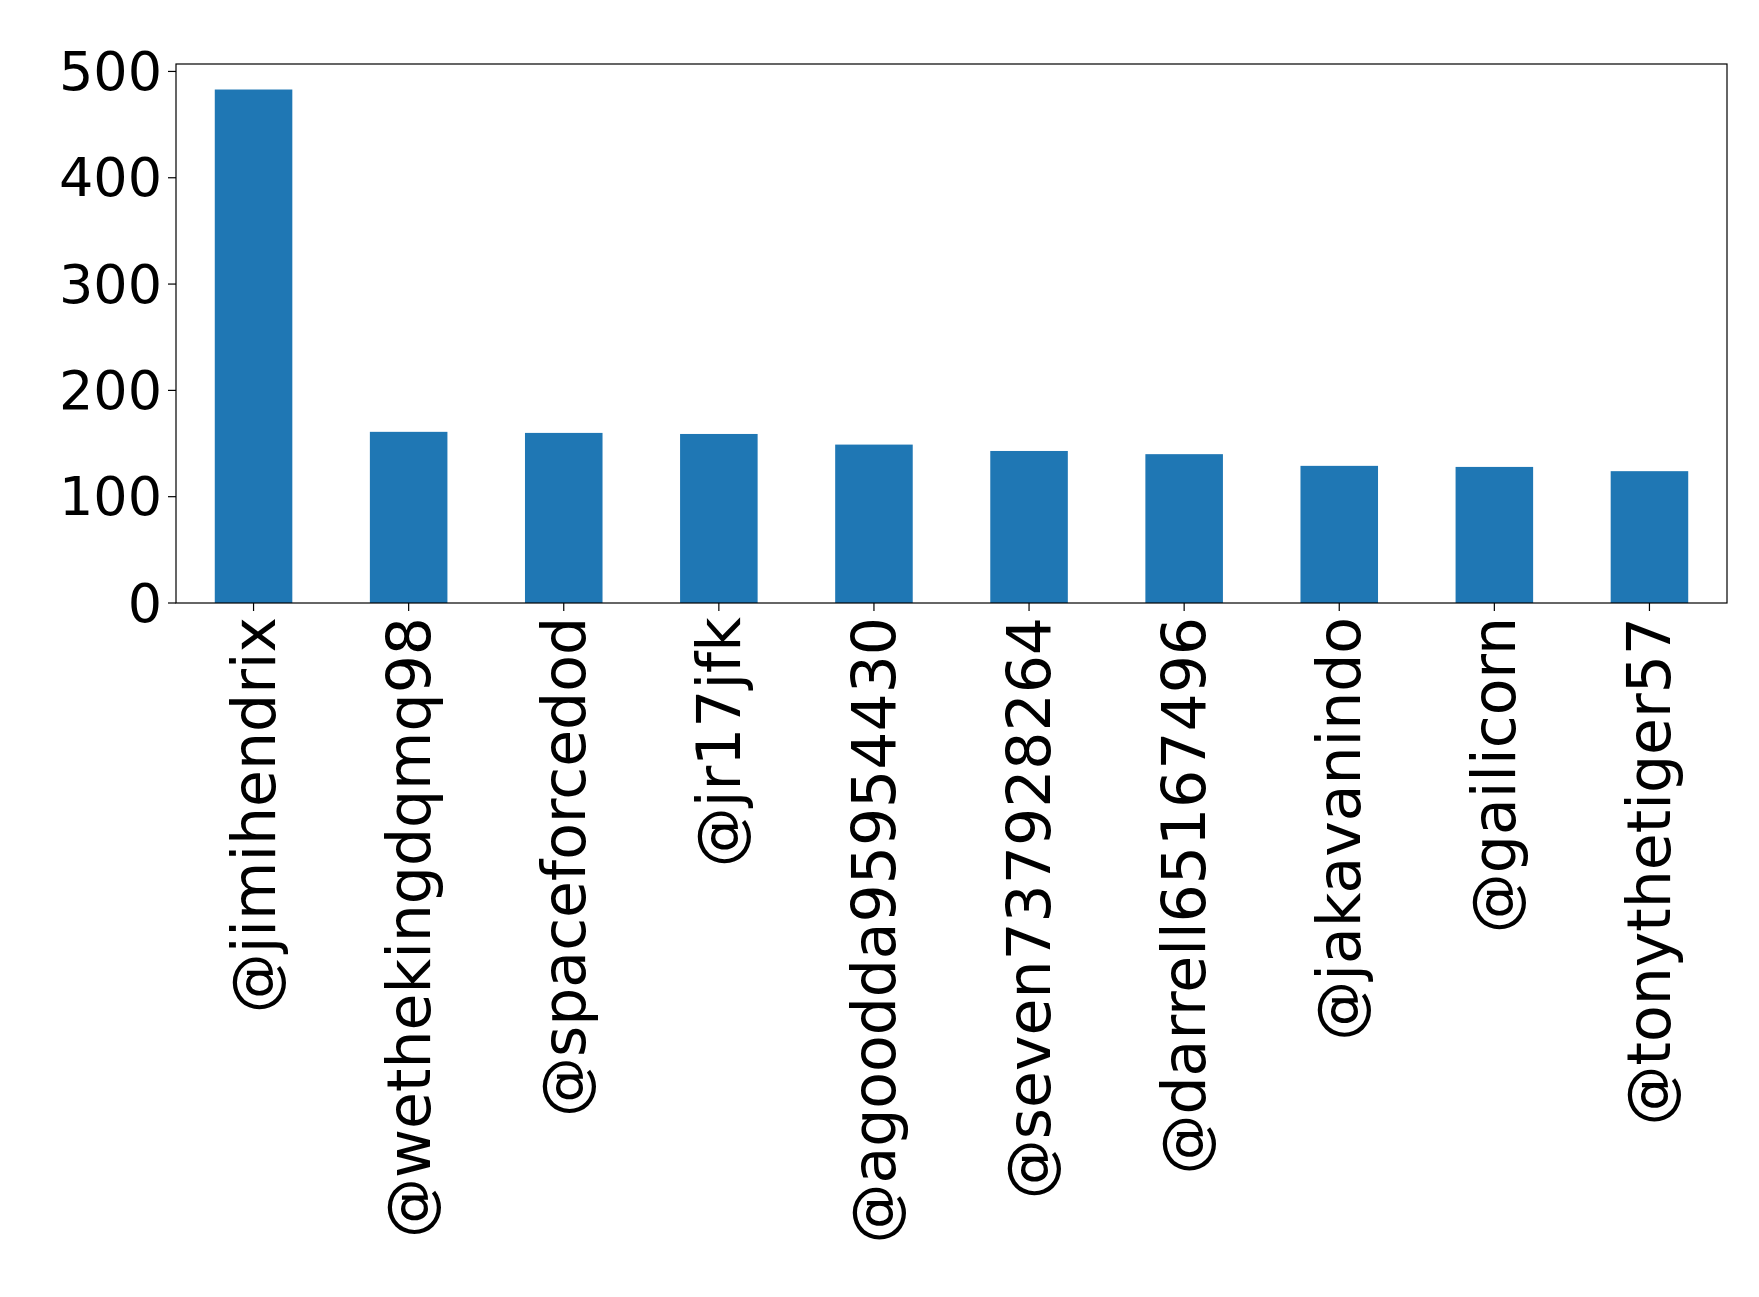 The height and width of the screenshot is (1297, 1759). What do you see at coordinates (563, 867) in the screenshot?
I see `x-tick-label: @spaceforcedod` at bounding box center [563, 867].